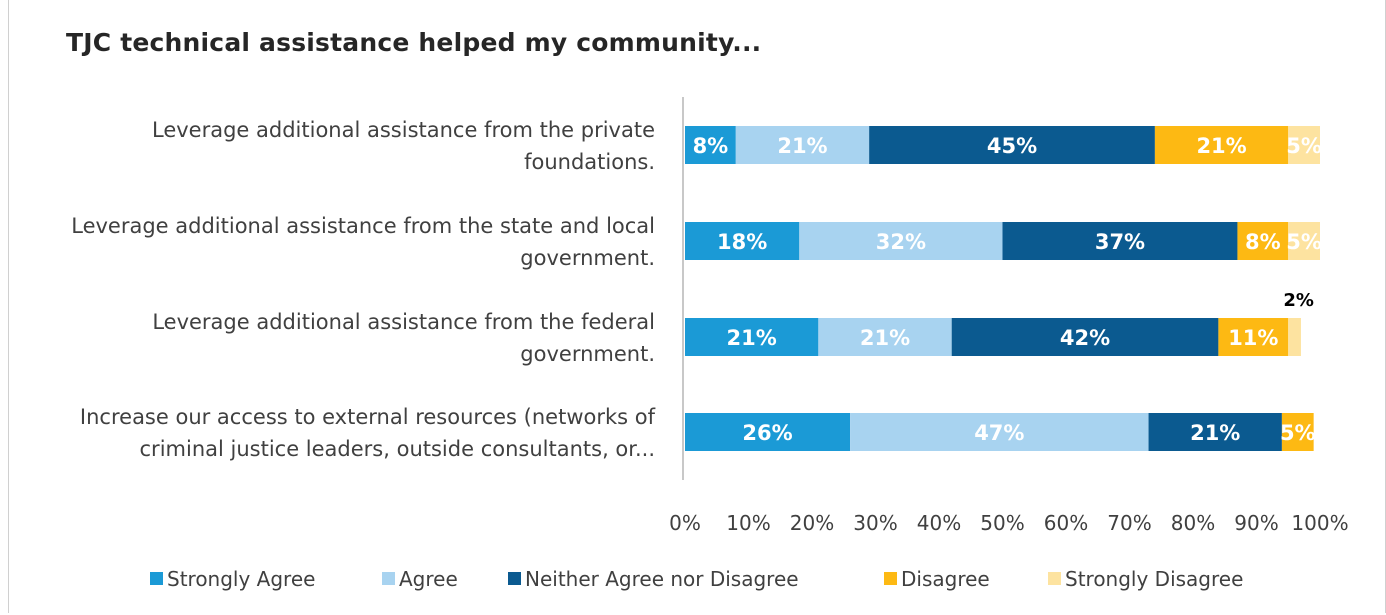 Image resolution: width=1386 pixels, height=615 pixels. Describe the element at coordinates (1256, 523) in the screenshot. I see `x-tick-label: 90%` at that location.